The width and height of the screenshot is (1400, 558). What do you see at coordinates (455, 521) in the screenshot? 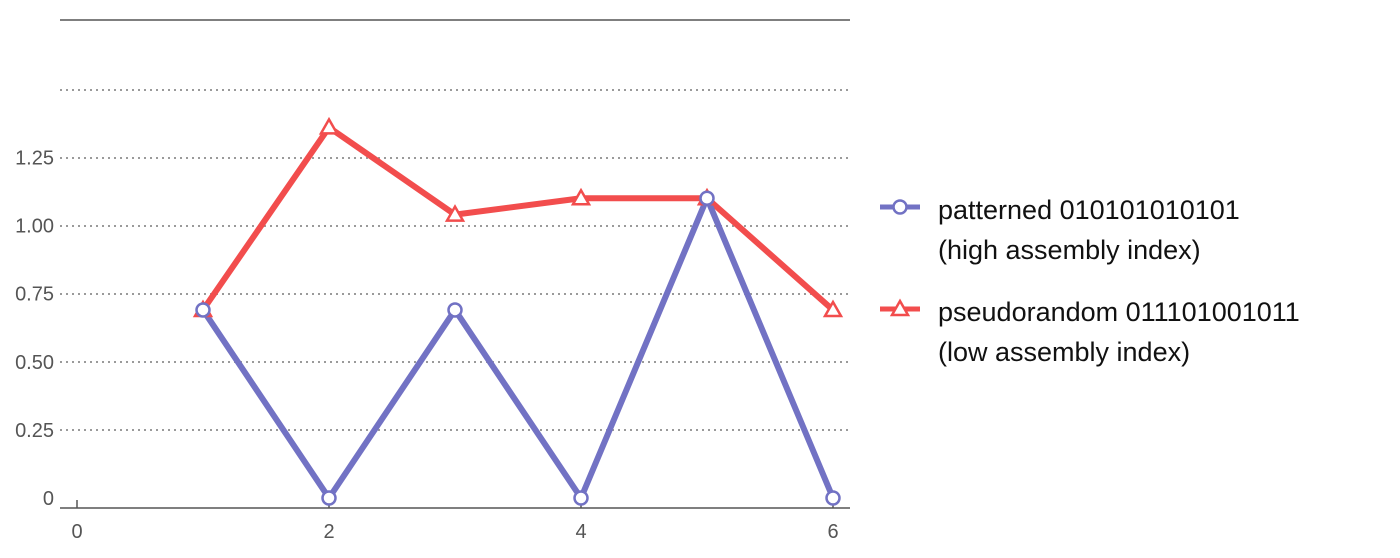
I see `x-axis-ticks: 0 2 4 6` at bounding box center [455, 521].